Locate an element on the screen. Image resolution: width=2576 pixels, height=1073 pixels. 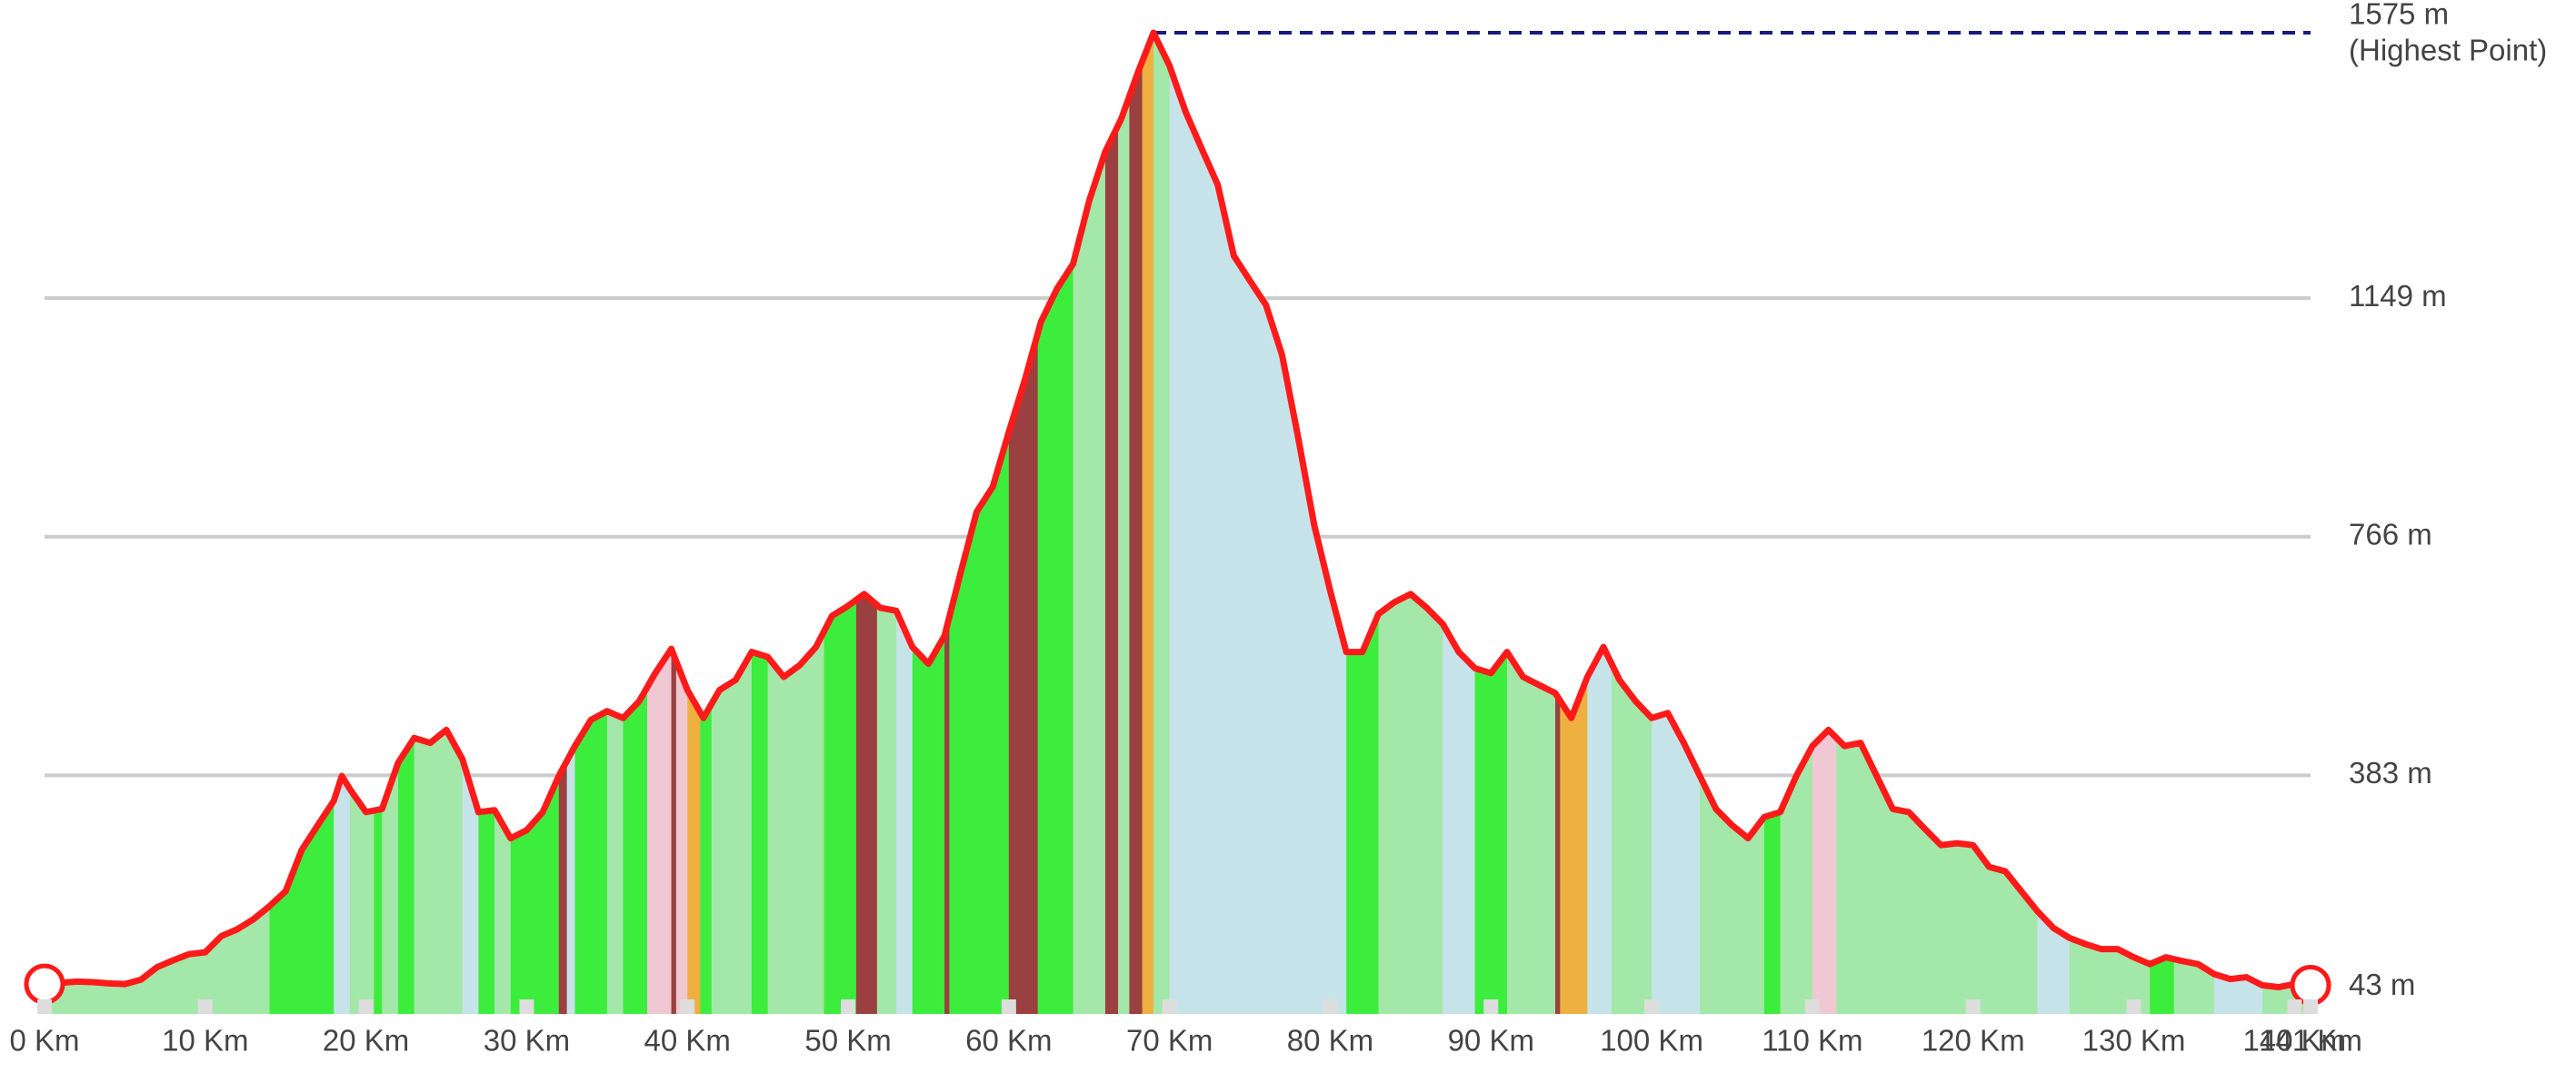
x-tick-label: 0 Km is located at coordinates (44, 1041).